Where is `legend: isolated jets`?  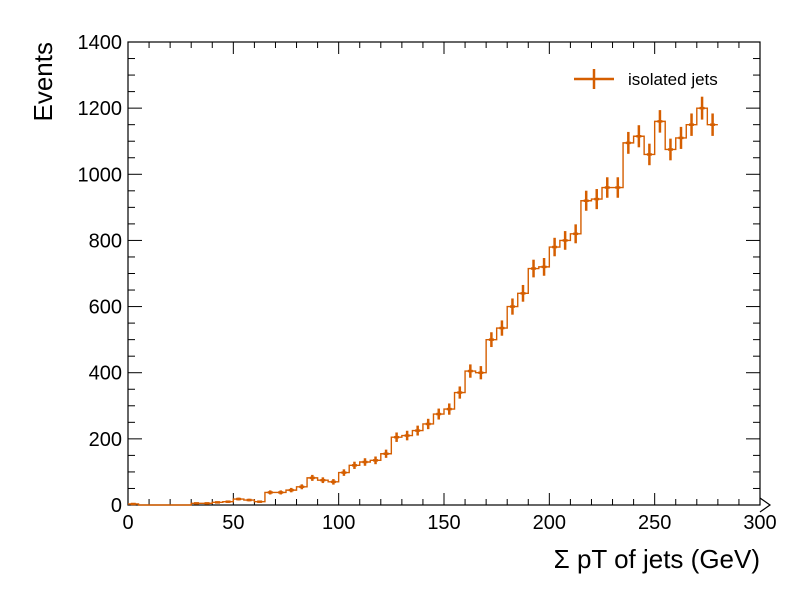
legend: isolated jets is located at coordinates (646, 79).